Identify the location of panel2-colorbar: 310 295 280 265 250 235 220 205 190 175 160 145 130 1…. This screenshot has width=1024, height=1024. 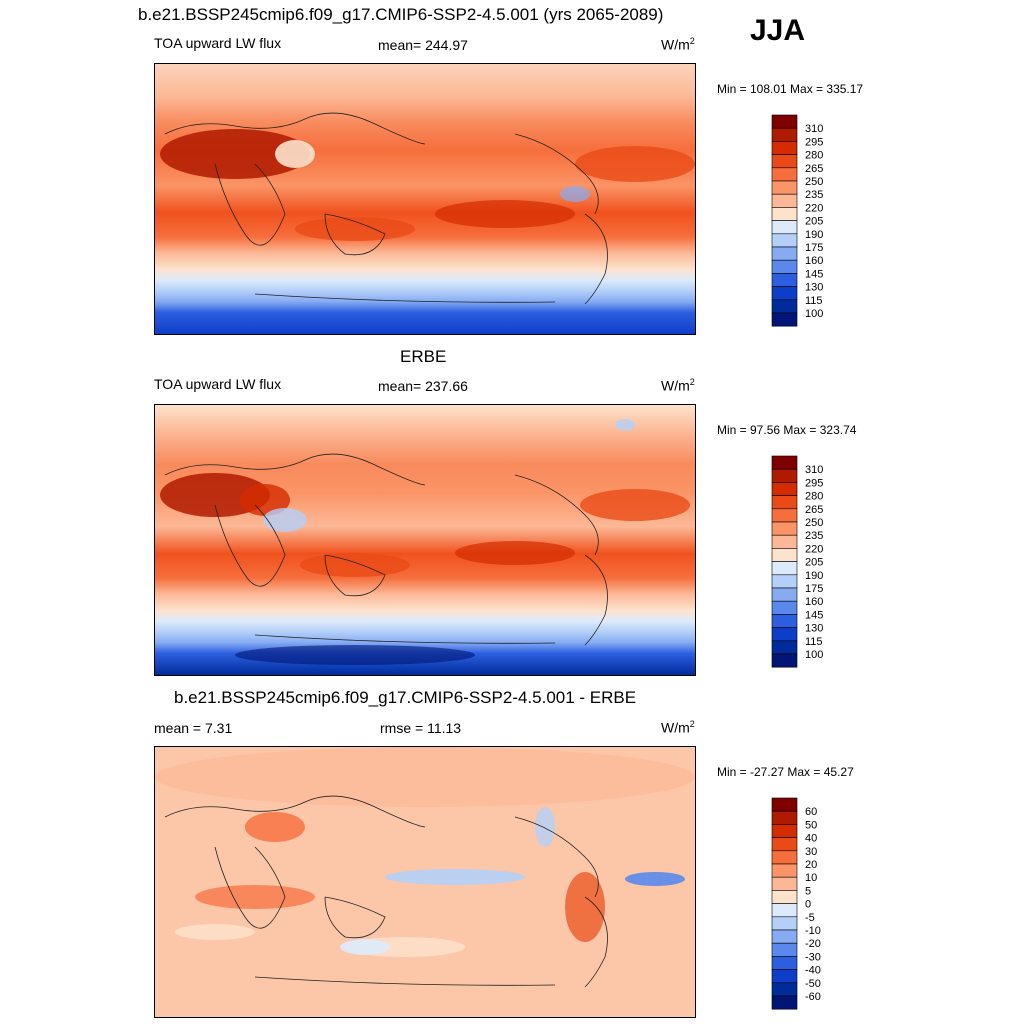
(797, 562).